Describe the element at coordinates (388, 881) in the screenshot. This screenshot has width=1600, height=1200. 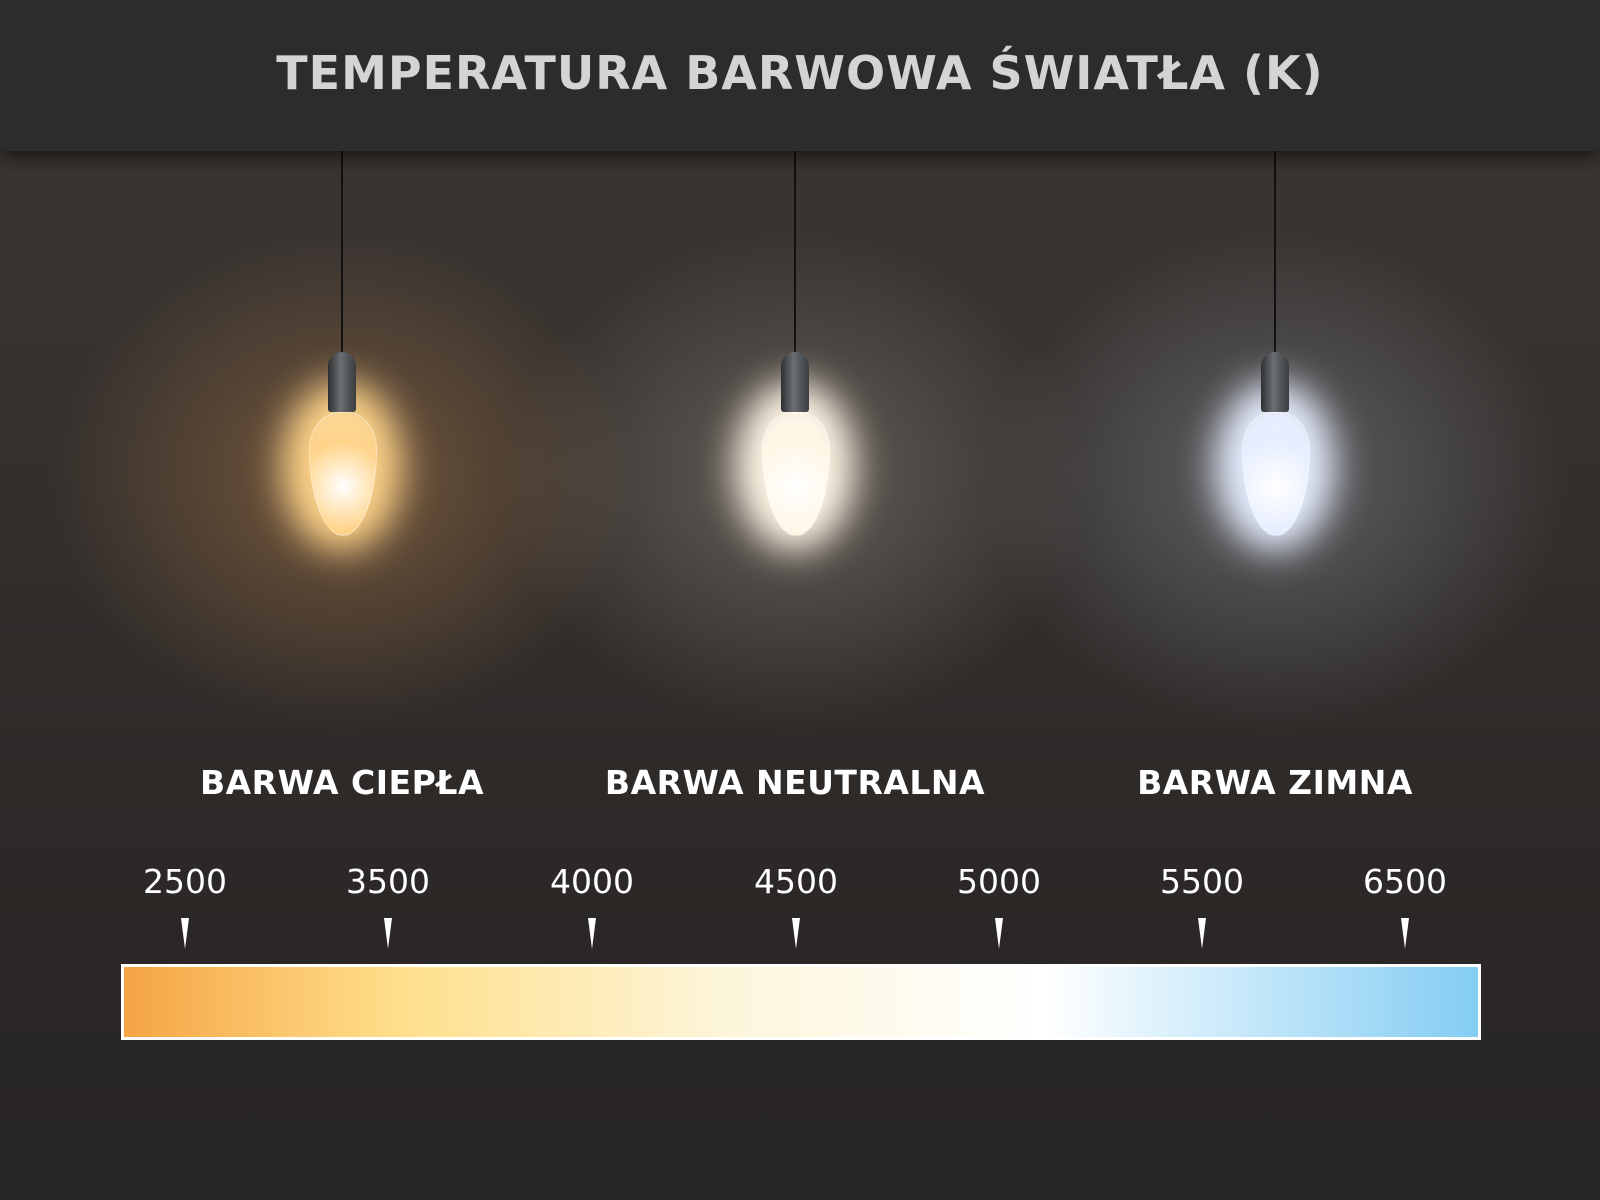
I see `tick-label: 3500` at that location.